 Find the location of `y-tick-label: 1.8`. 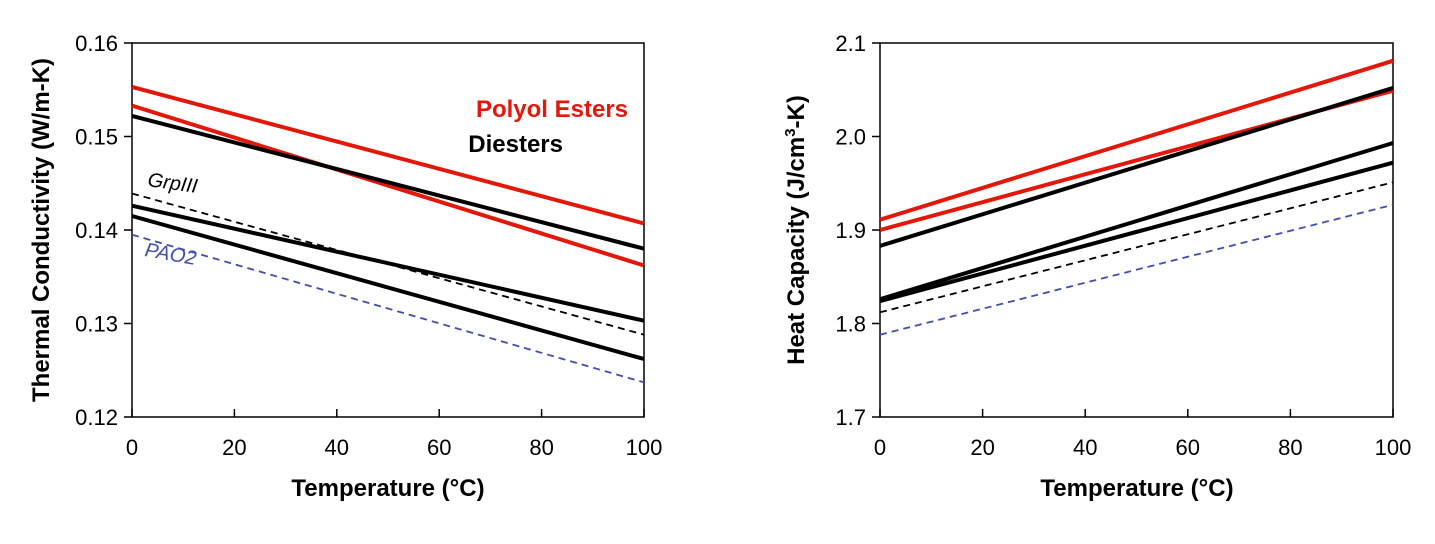

y-tick-label: 1.8 is located at coordinates (850, 324).